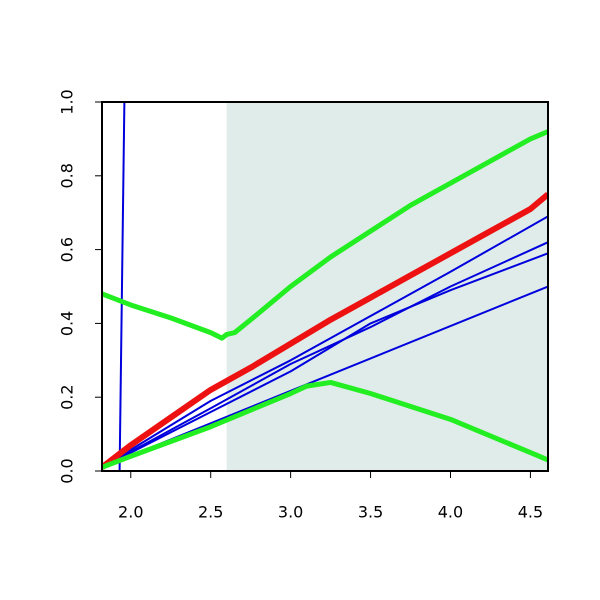 Image resolution: width=600 pixels, height=600 pixels. What do you see at coordinates (530, 512) in the screenshot?
I see `x-tick-label: 4.5` at bounding box center [530, 512].